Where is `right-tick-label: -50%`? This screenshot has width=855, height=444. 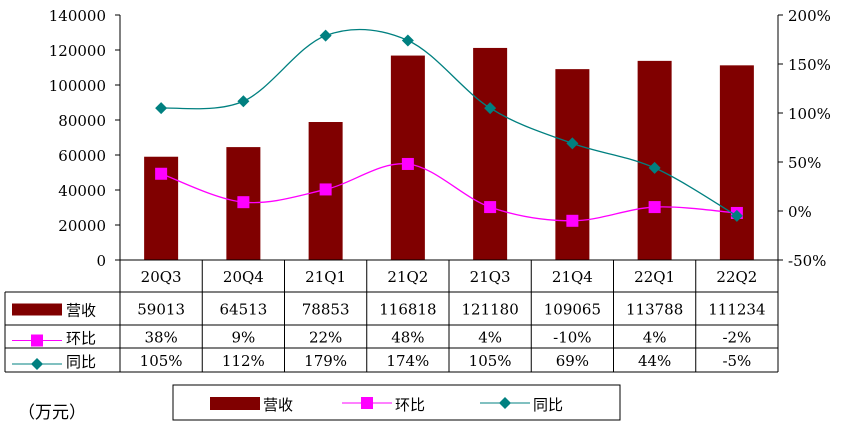 right-tick-label: -50% is located at coordinates (807, 261).